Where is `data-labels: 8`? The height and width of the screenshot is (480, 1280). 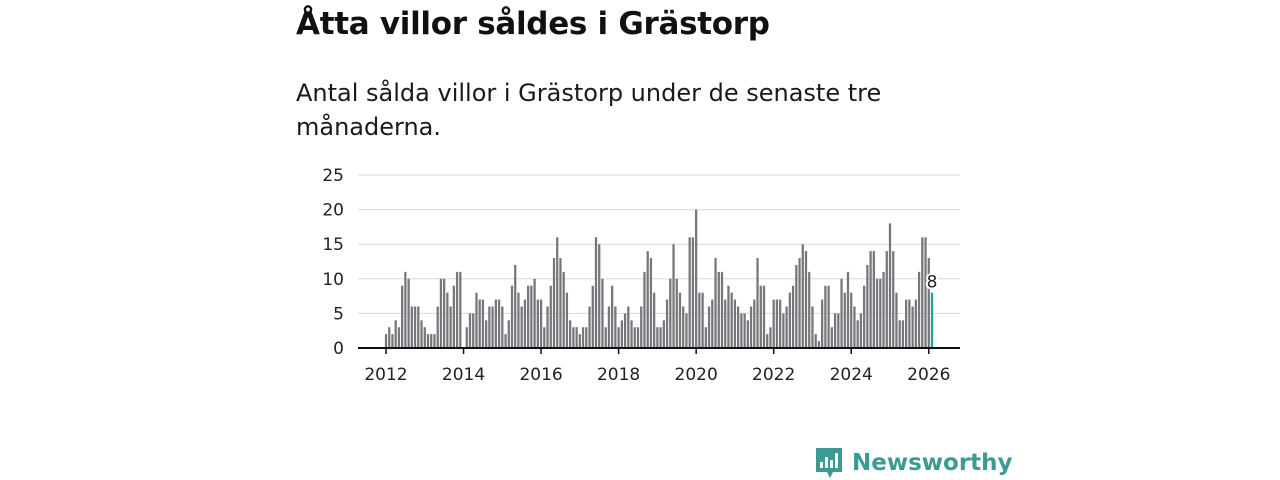 data-labels: 8 is located at coordinates (932, 283).